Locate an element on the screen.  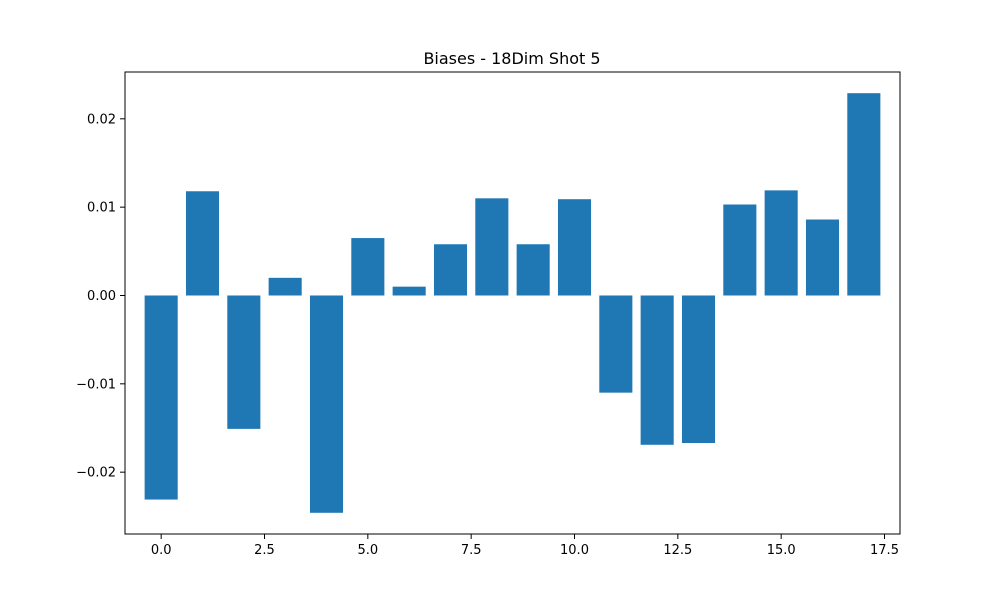
y-tick-label: −0.02 is located at coordinates (96, 473).